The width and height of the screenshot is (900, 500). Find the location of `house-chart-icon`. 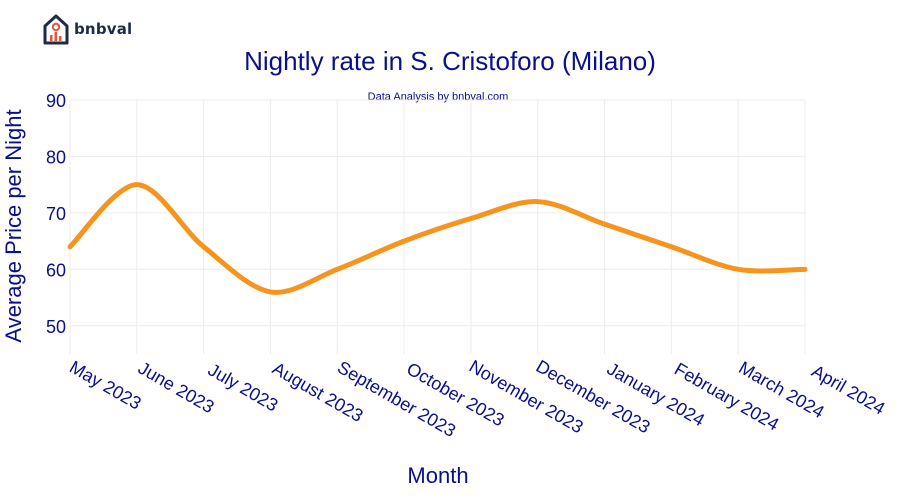

house-chart-icon is located at coordinates (56, 29).